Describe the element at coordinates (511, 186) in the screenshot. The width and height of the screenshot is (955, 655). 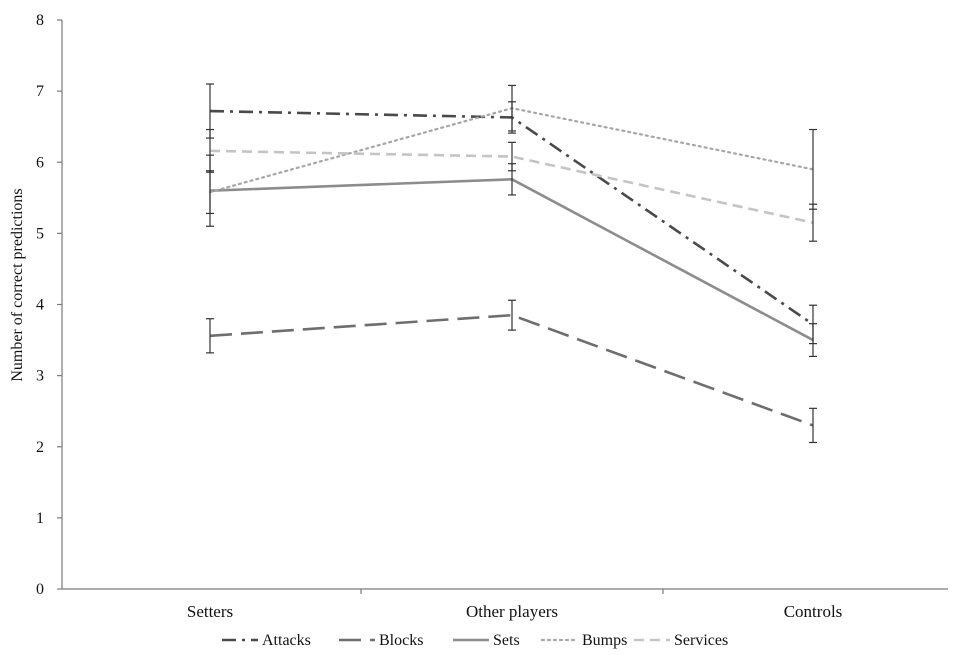
I see `series-line-services` at that location.